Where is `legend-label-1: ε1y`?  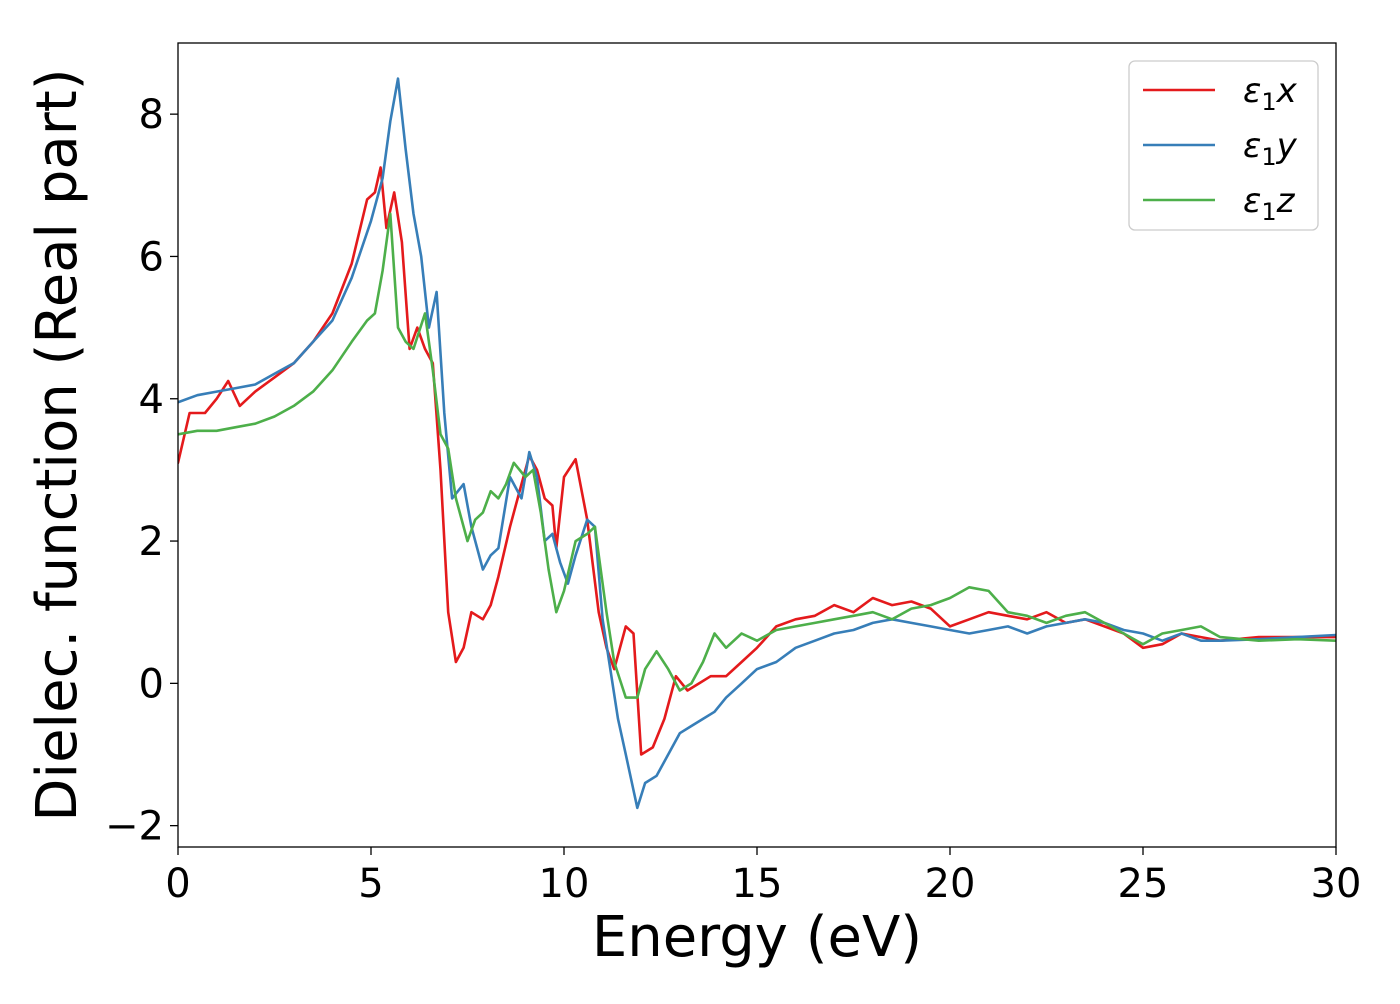
legend-label-1: ε1y is located at coordinates (1270, 148).